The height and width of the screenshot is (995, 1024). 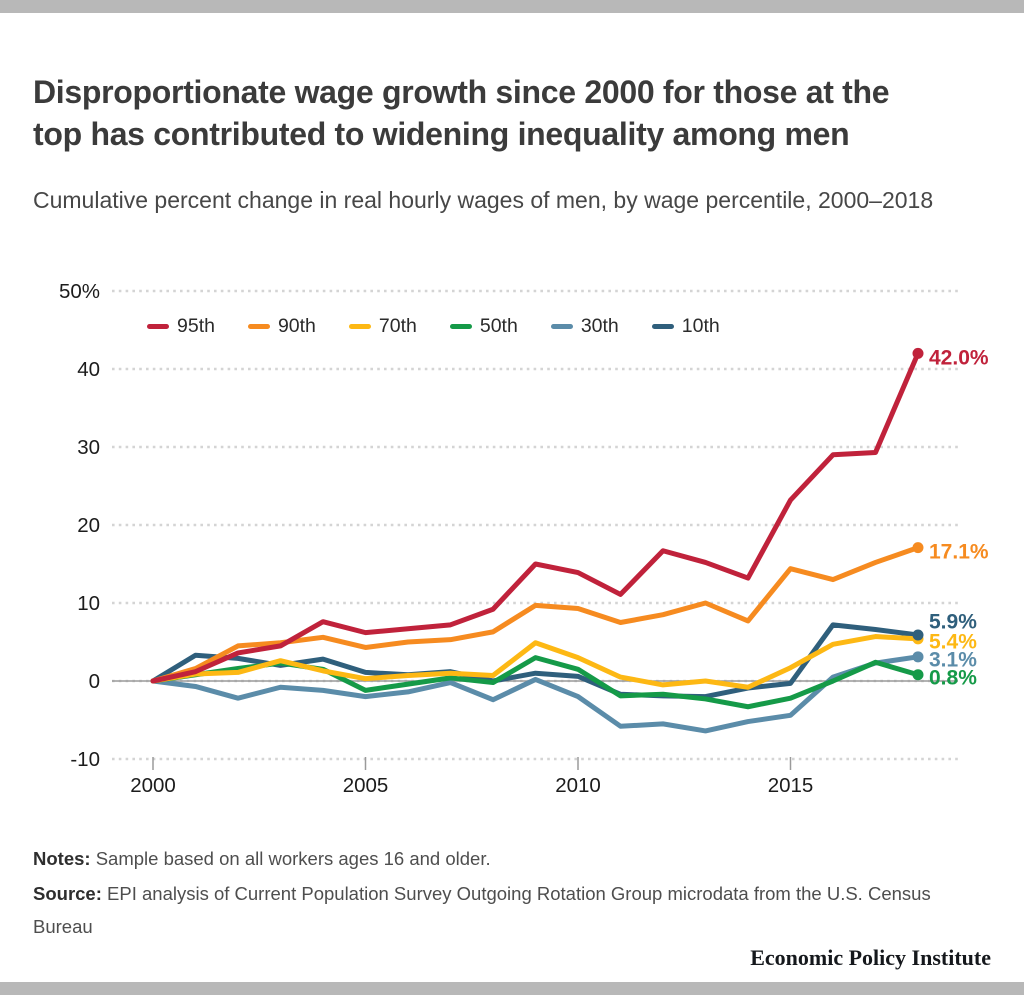 What do you see at coordinates (791, 785) in the screenshot?
I see `x-tick-label-2015: 2015` at bounding box center [791, 785].